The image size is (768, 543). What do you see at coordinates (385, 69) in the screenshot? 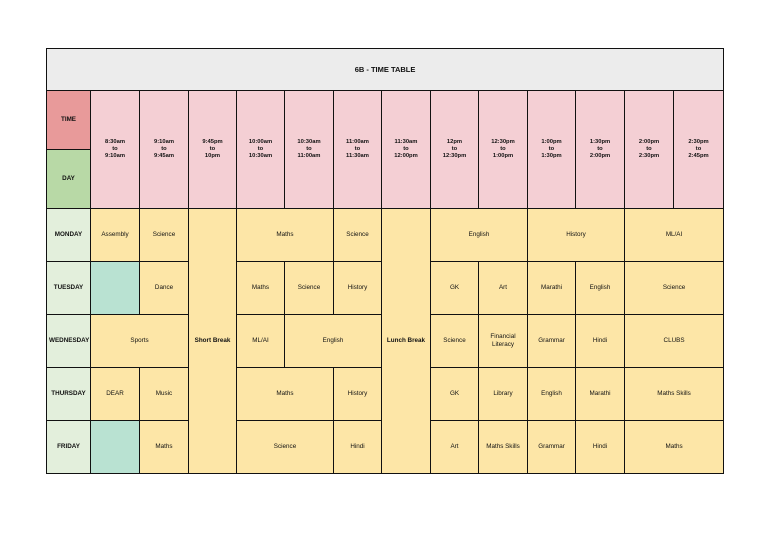
I see `timetable-title: 6B - TIME TABLE` at bounding box center [385, 69].